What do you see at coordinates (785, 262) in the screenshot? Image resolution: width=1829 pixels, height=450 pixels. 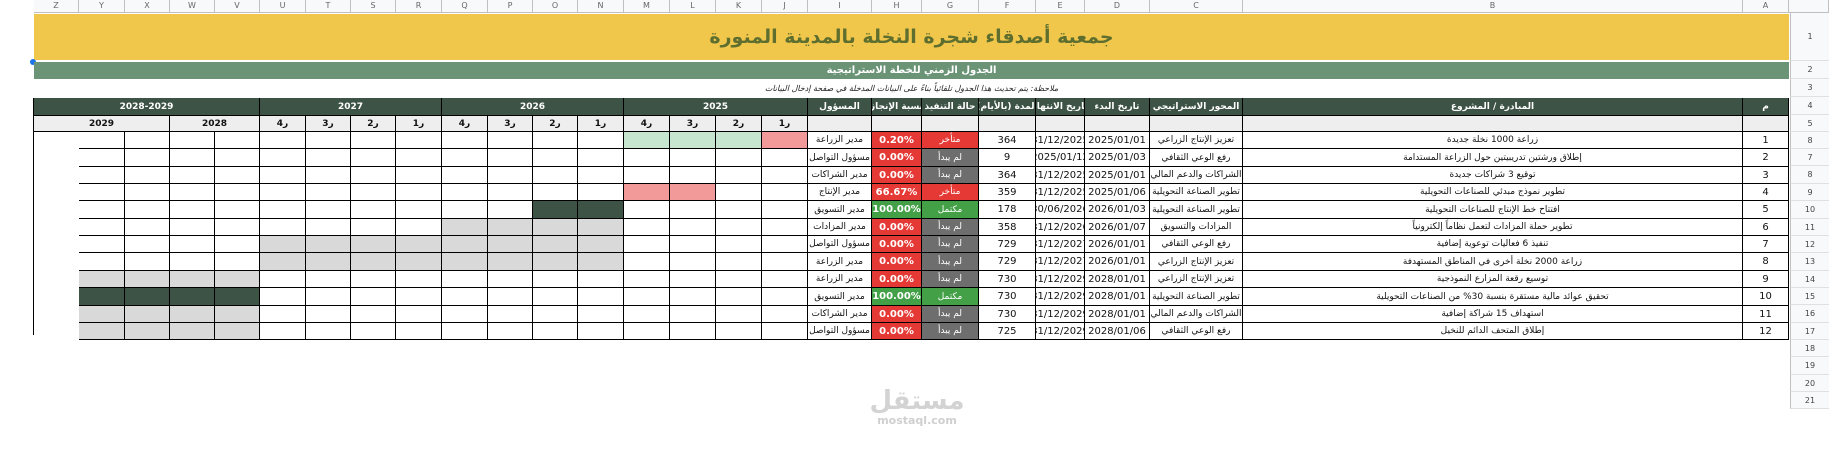 I see `gantt-cell-r8-j` at bounding box center [785, 262].